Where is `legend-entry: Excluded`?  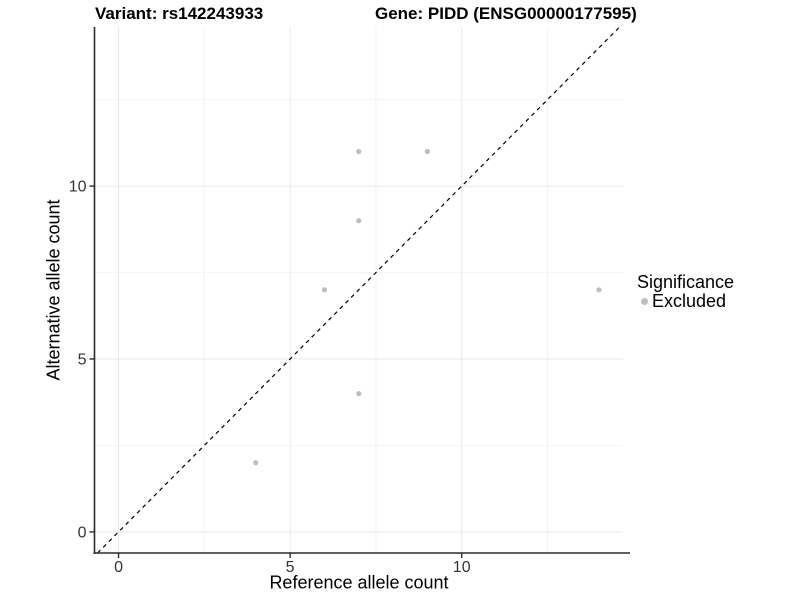 legend-entry: Excluded is located at coordinates (685, 301).